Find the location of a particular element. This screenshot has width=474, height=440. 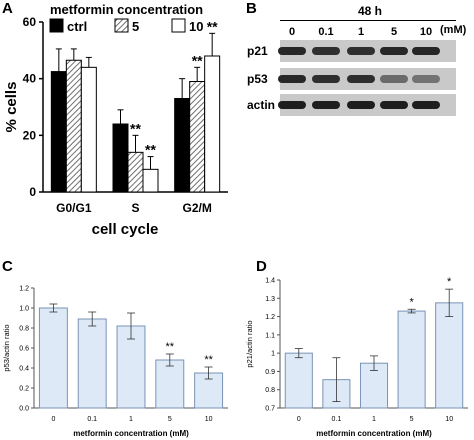

c-x-tick-label: 0 is located at coordinates (53, 419).